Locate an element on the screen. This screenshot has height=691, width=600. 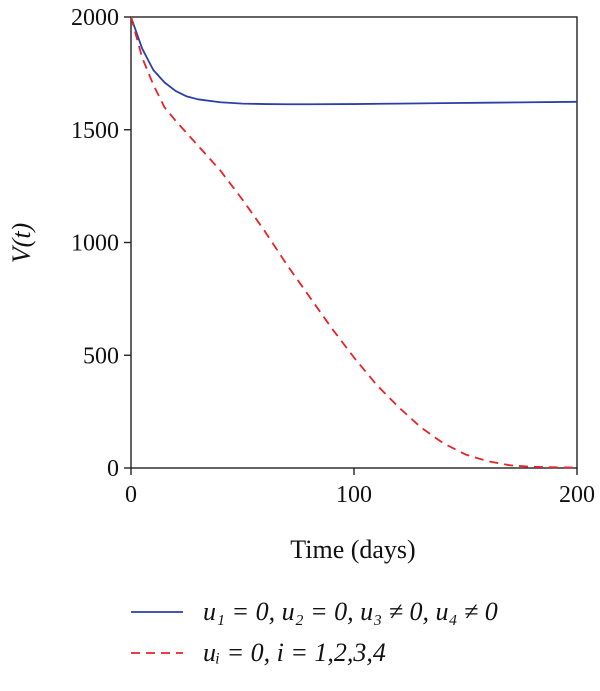
x-tick-label: 200 is located at coordinates (577, 495).